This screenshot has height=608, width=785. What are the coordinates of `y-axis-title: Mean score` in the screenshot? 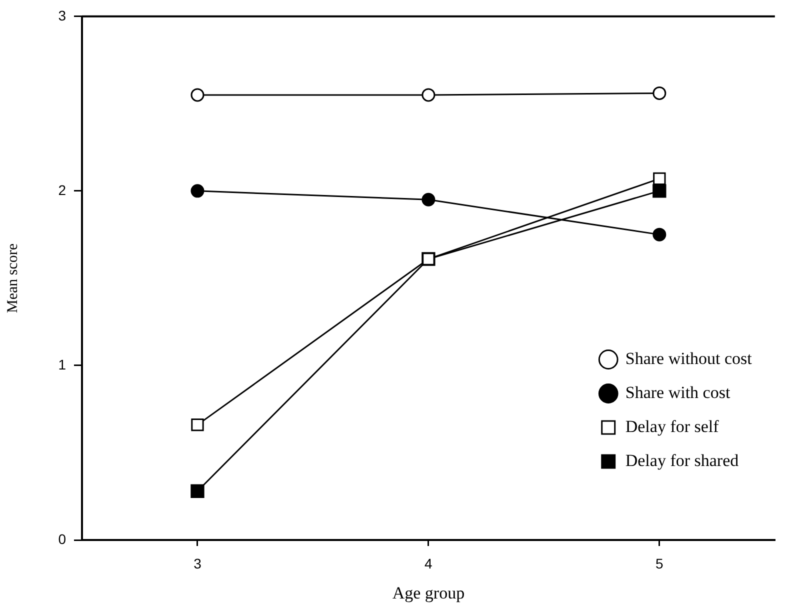 It's located at (12, 278).